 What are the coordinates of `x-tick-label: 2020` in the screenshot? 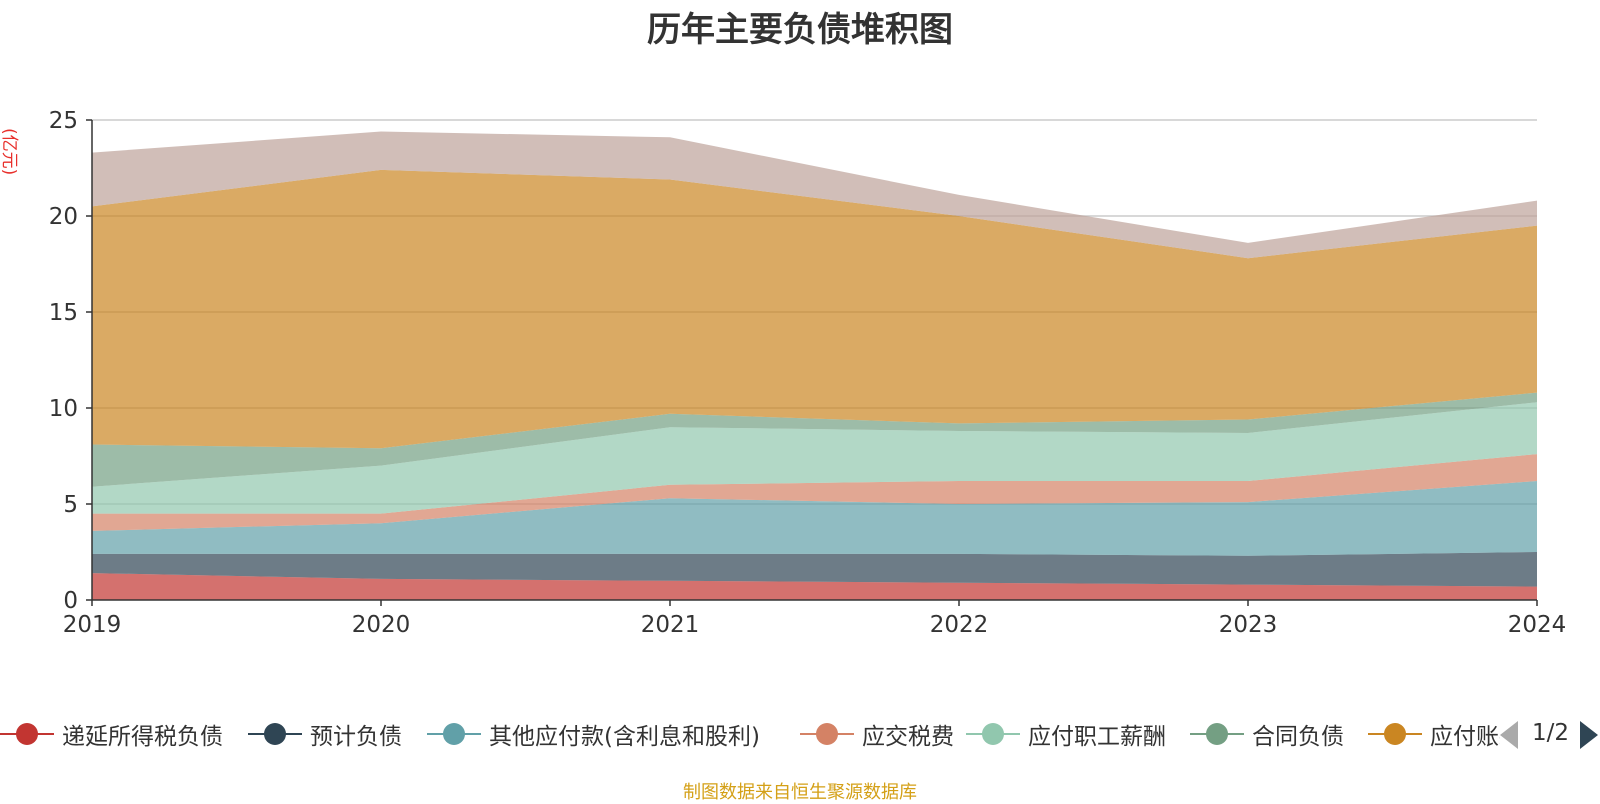 It's located at (381, 625).